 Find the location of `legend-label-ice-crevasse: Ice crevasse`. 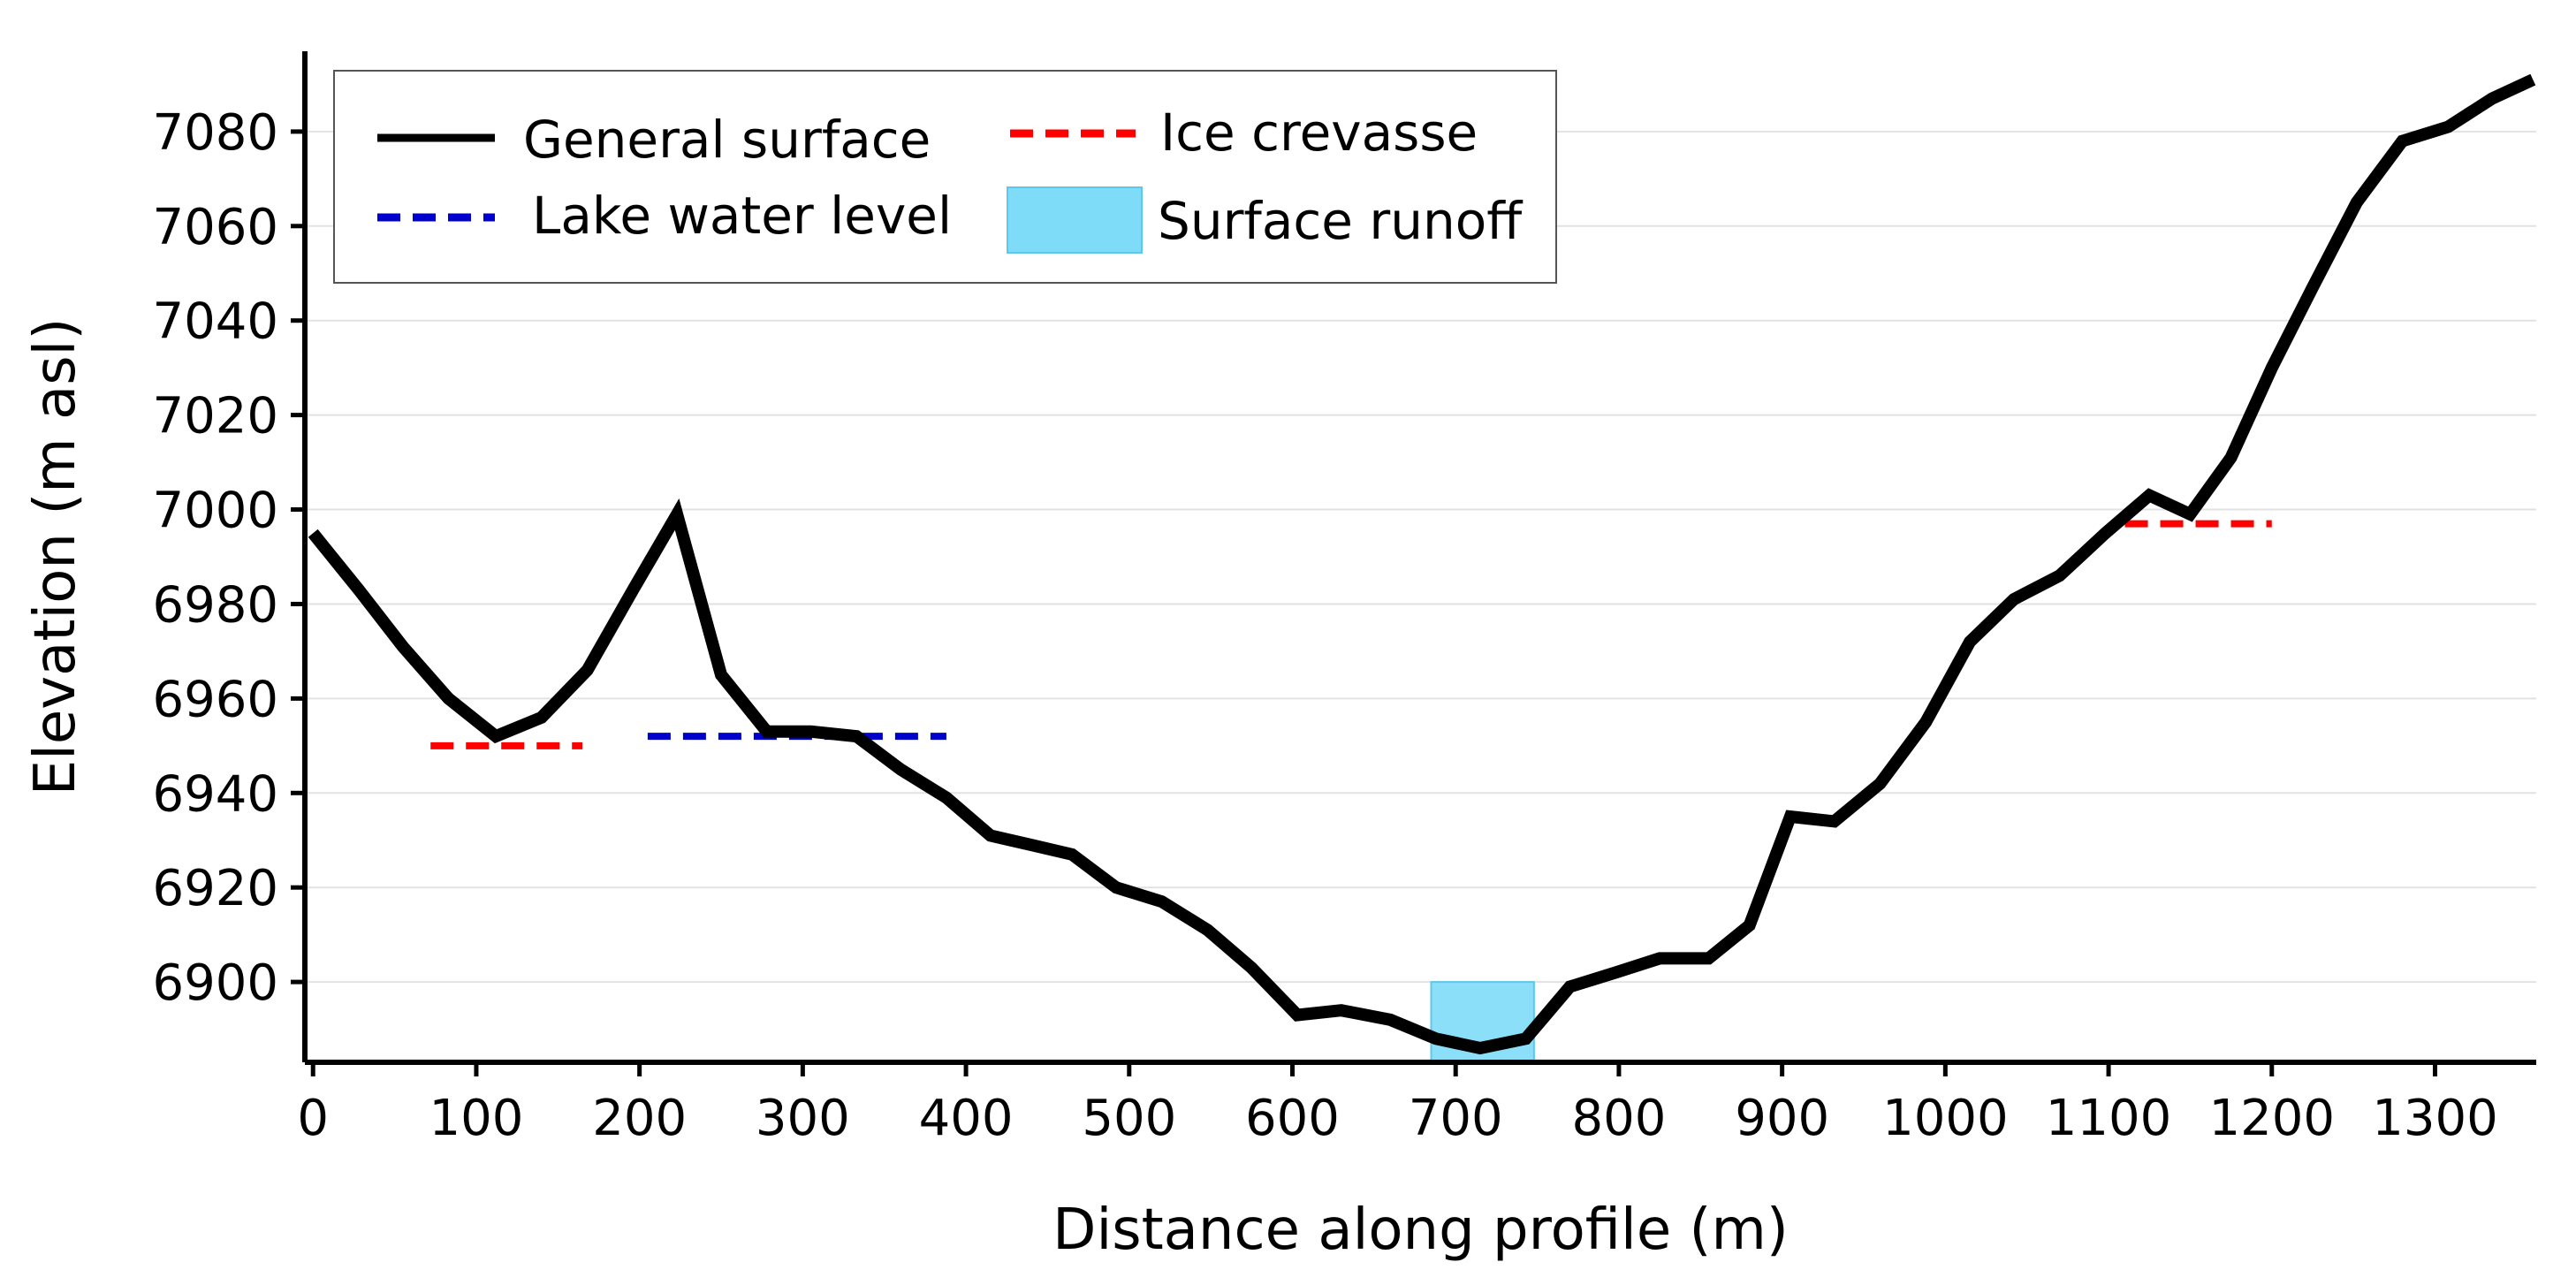

legend-label-ice-crevasse: Ice crevasse is located at coordinates (1319, 133).